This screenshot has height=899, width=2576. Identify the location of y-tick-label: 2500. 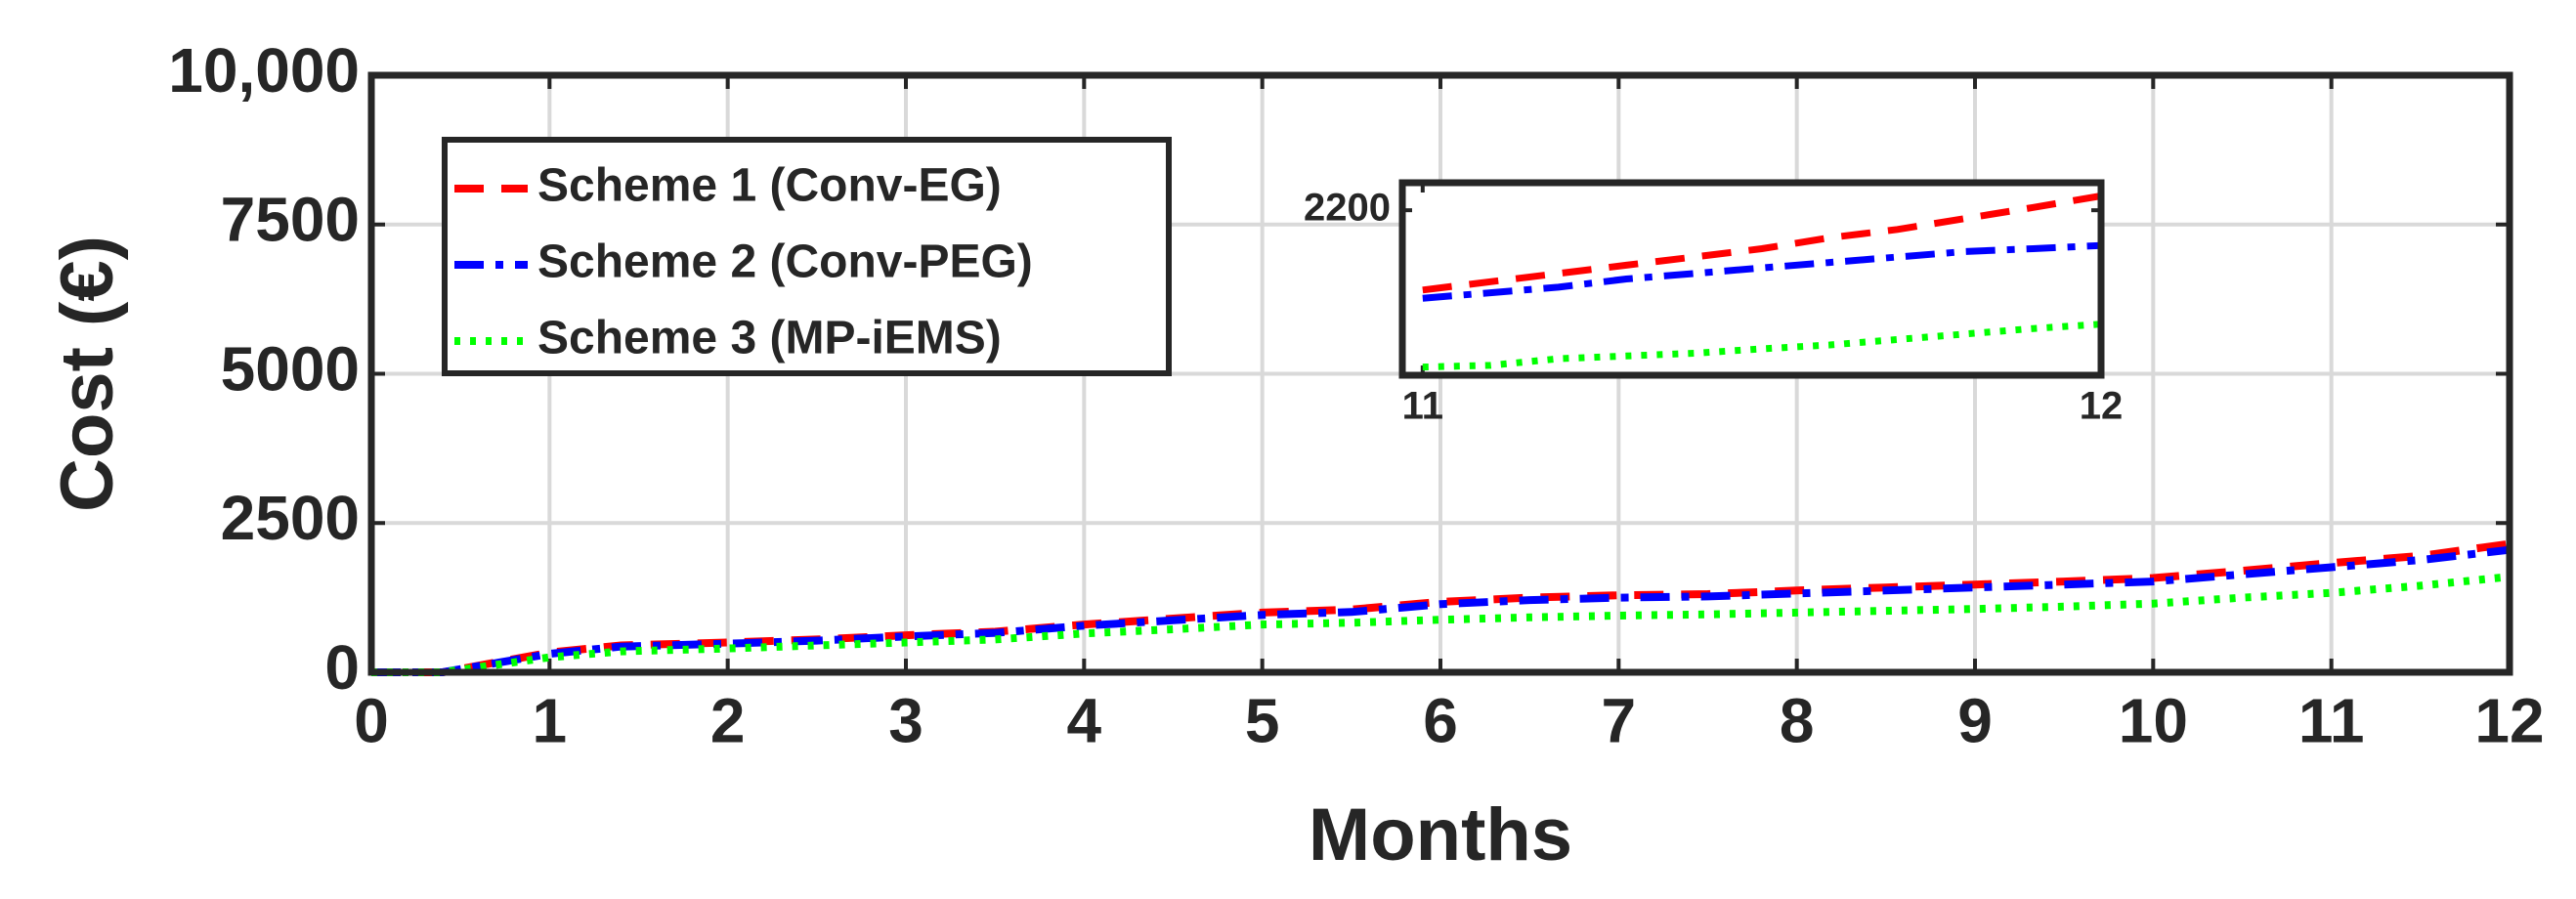
(291, 518).